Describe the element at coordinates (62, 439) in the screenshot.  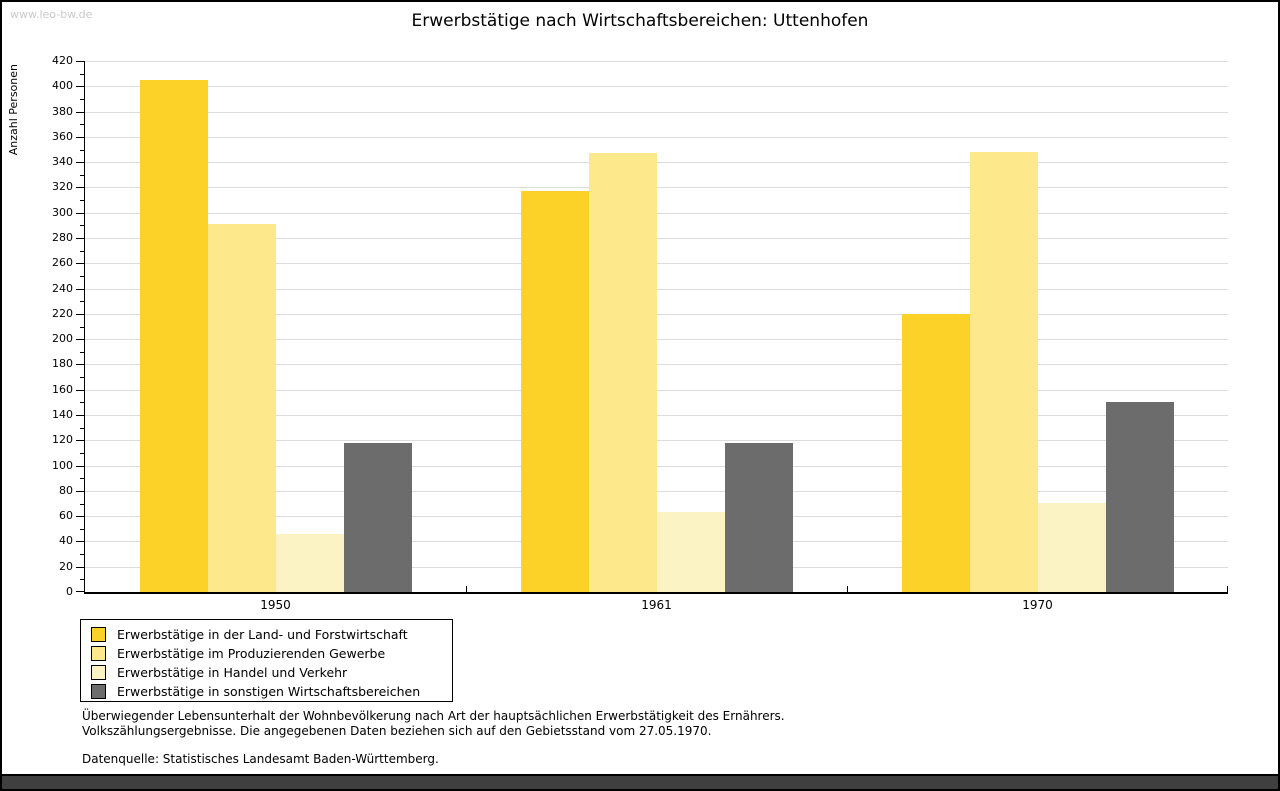
I see `y-axis-label-120: 120` at that location.